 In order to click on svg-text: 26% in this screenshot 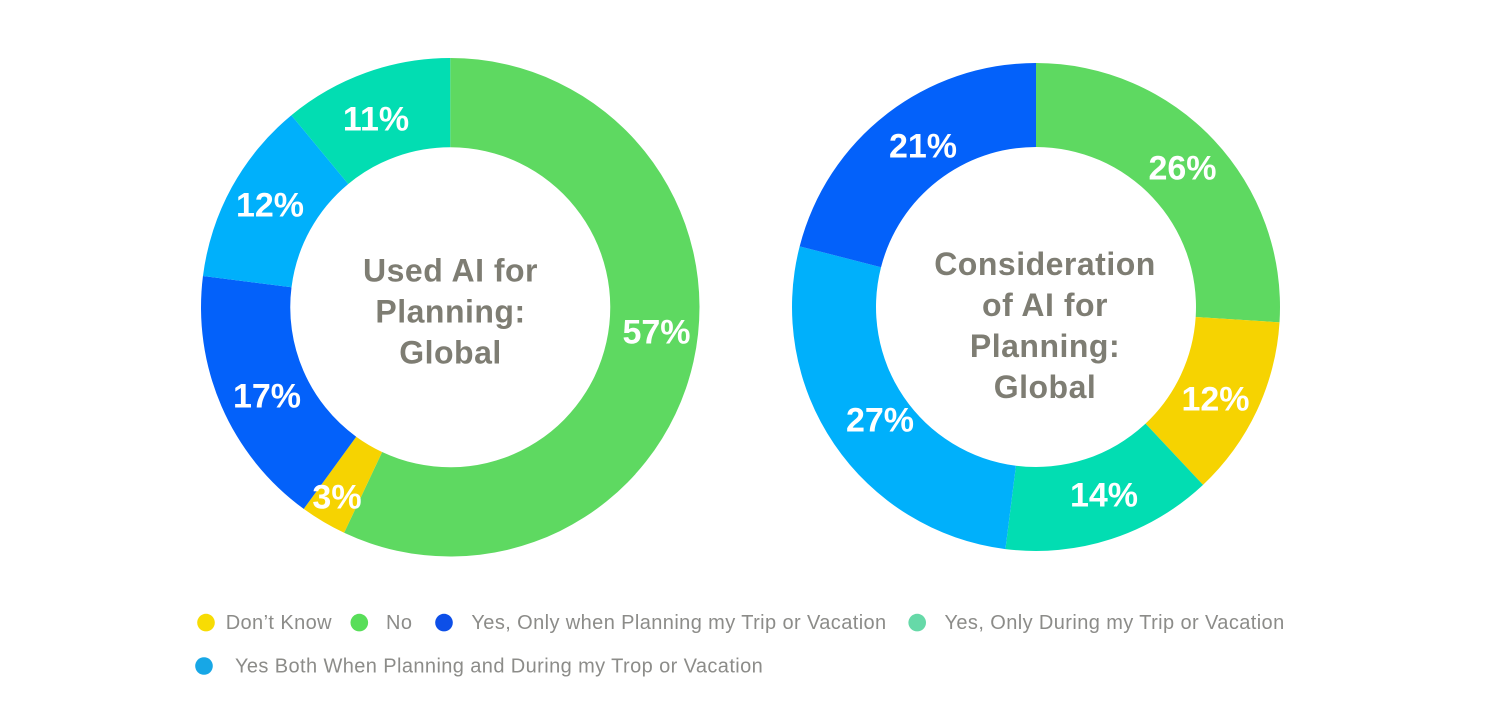, I will do `click(1182, 169)`.